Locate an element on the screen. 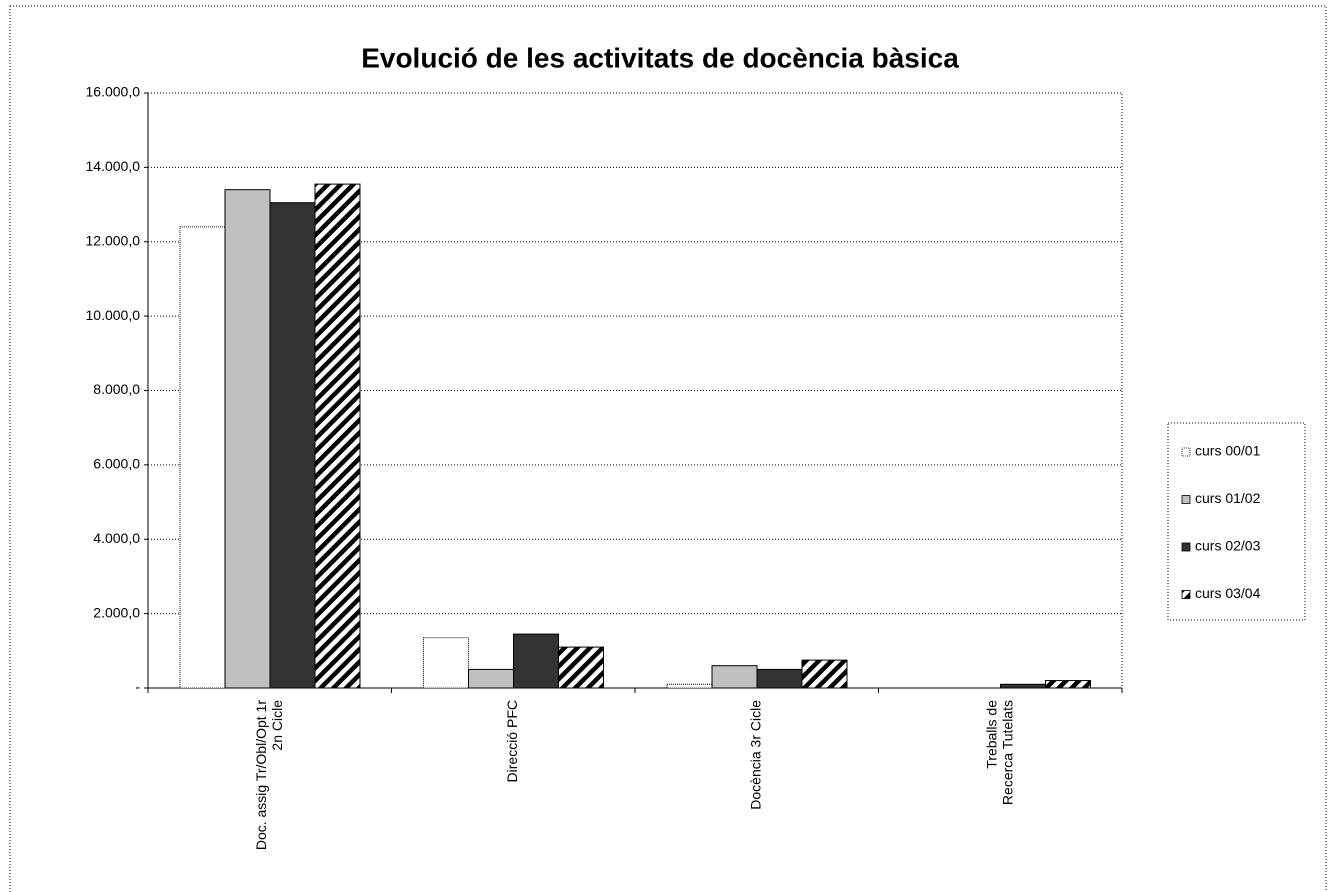 This screenshot has height=892, width=1330. y-tick-label: 6.000,0 is located at coordinates (116, 464).